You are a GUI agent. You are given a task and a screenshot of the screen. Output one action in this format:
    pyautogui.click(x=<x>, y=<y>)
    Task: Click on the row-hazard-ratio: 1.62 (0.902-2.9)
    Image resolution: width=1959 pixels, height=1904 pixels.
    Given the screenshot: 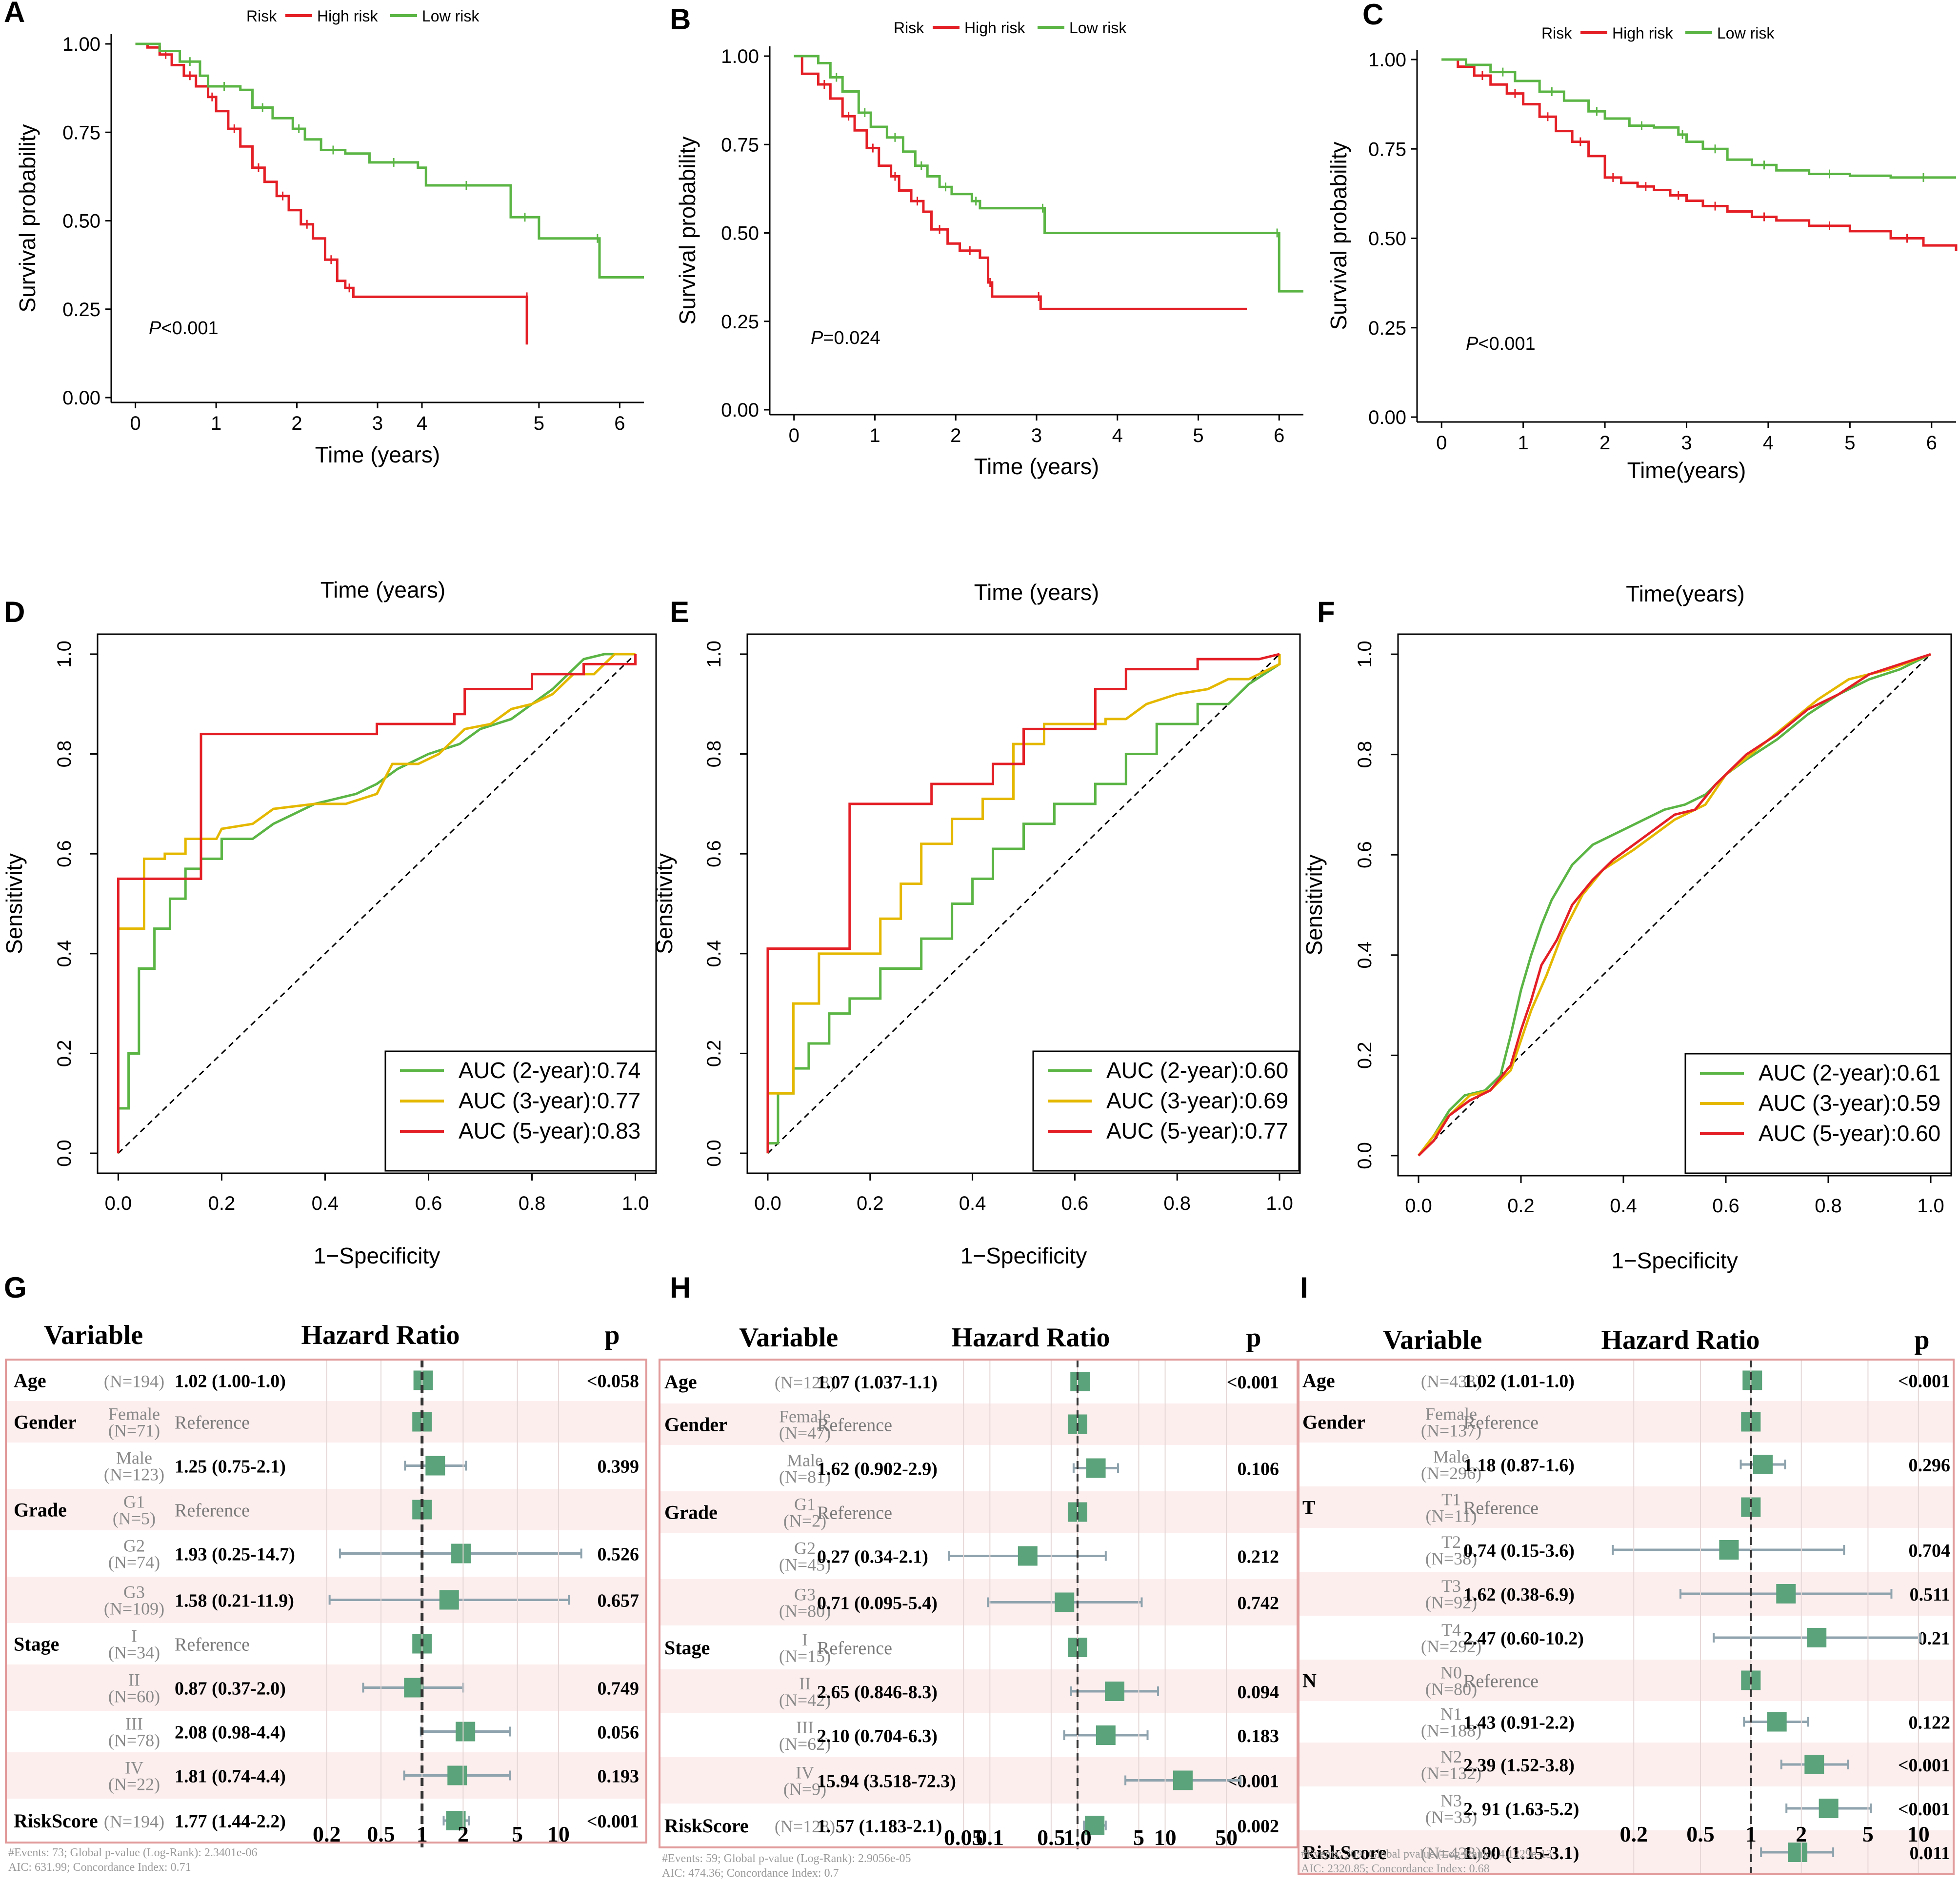 What is the action you would take?
    pyautogui.click(x=878, y=1469)
    